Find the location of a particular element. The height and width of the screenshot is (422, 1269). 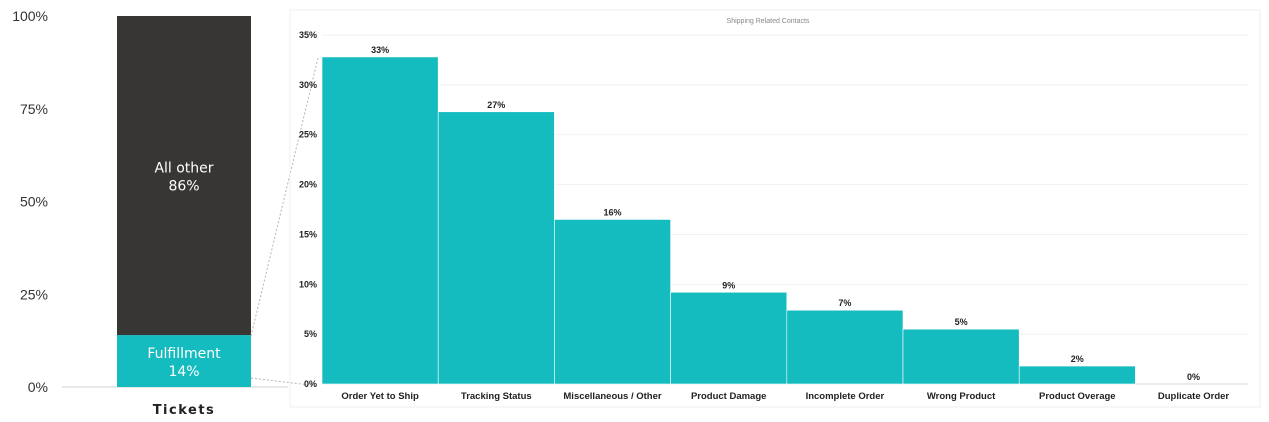

bar-segment-all-other is located at coordinates (184, 176).